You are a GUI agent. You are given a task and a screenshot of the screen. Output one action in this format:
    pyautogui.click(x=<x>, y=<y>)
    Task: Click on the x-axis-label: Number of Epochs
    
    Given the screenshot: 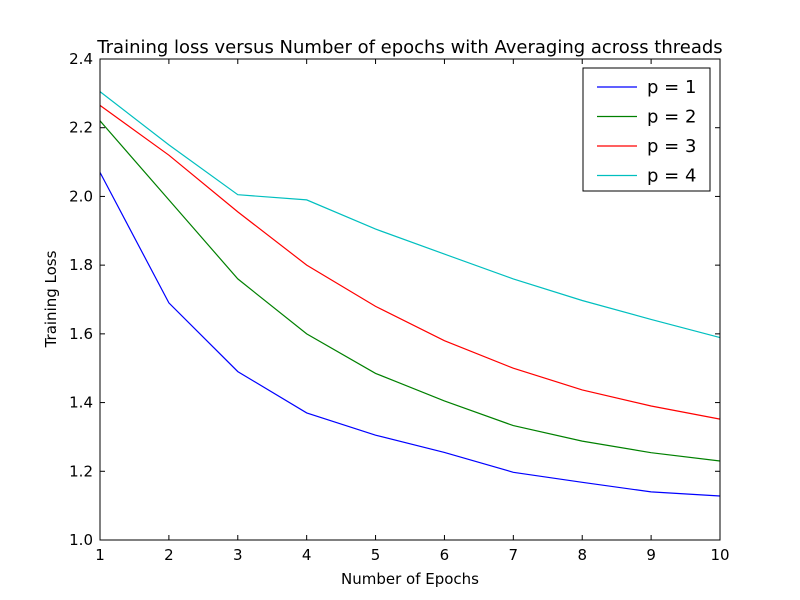 What is the action you would take?
    pyautogui.click(x=410, y=579)
    